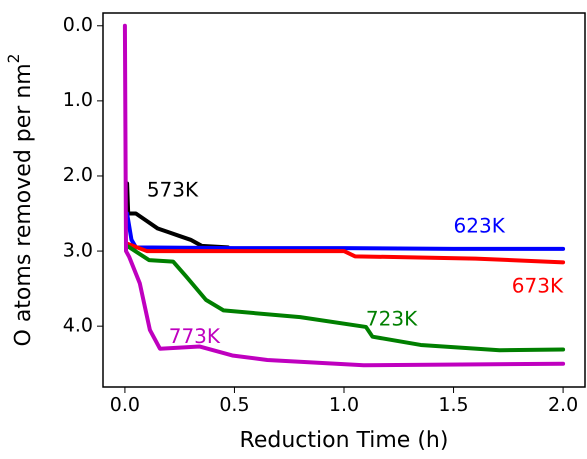 The width and height of the screenshot is (587, 459). Describe the element at coordinates (77, 175) in the screenshot. I see `y-tick-label: 2.0` at that location.